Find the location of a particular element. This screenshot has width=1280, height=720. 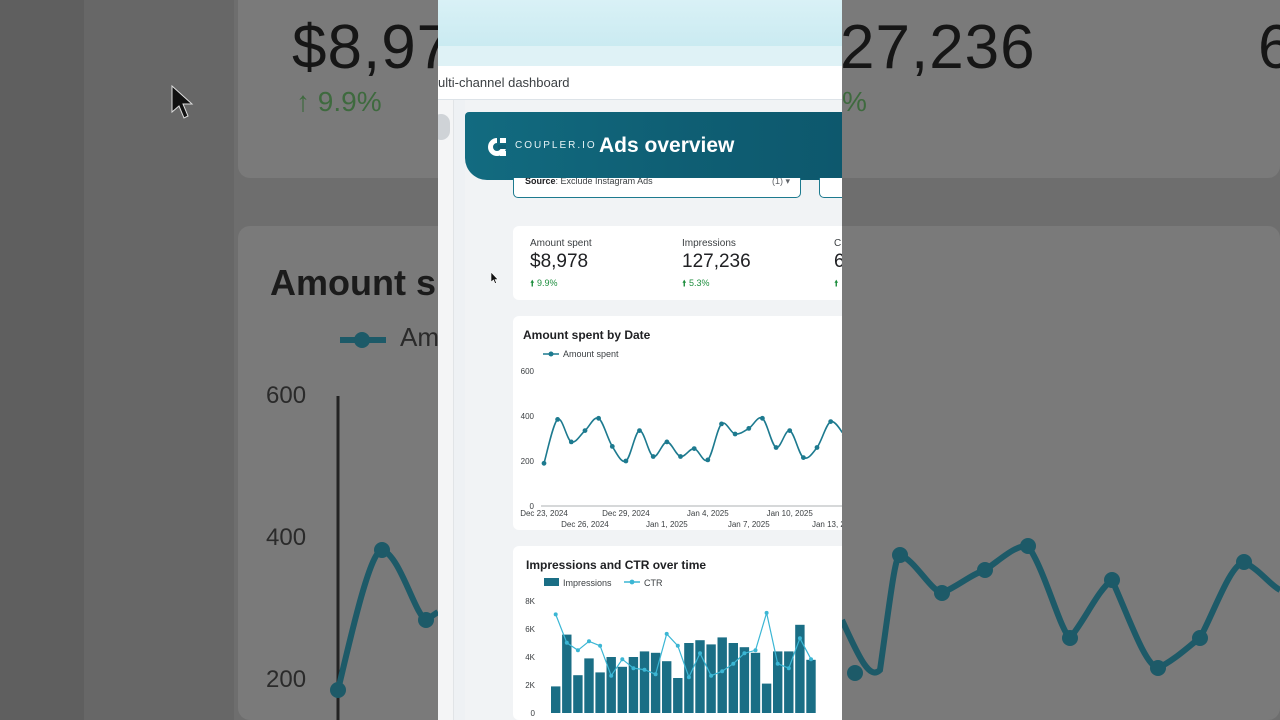

kpi-label: Amount spent is located at coordinates (561, 243).